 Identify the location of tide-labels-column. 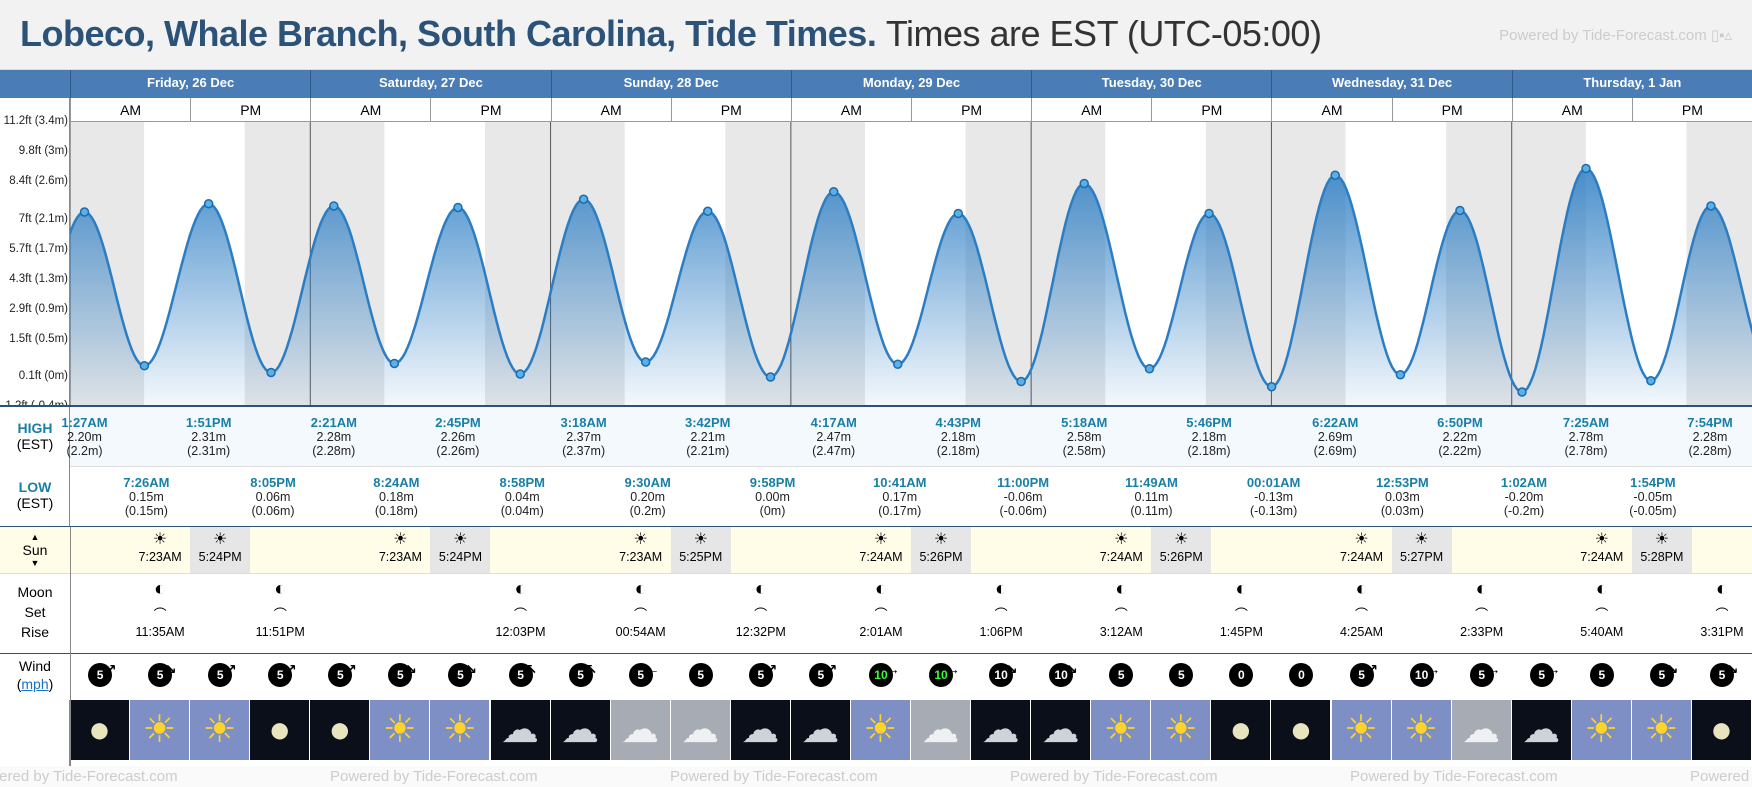
(35, 467).